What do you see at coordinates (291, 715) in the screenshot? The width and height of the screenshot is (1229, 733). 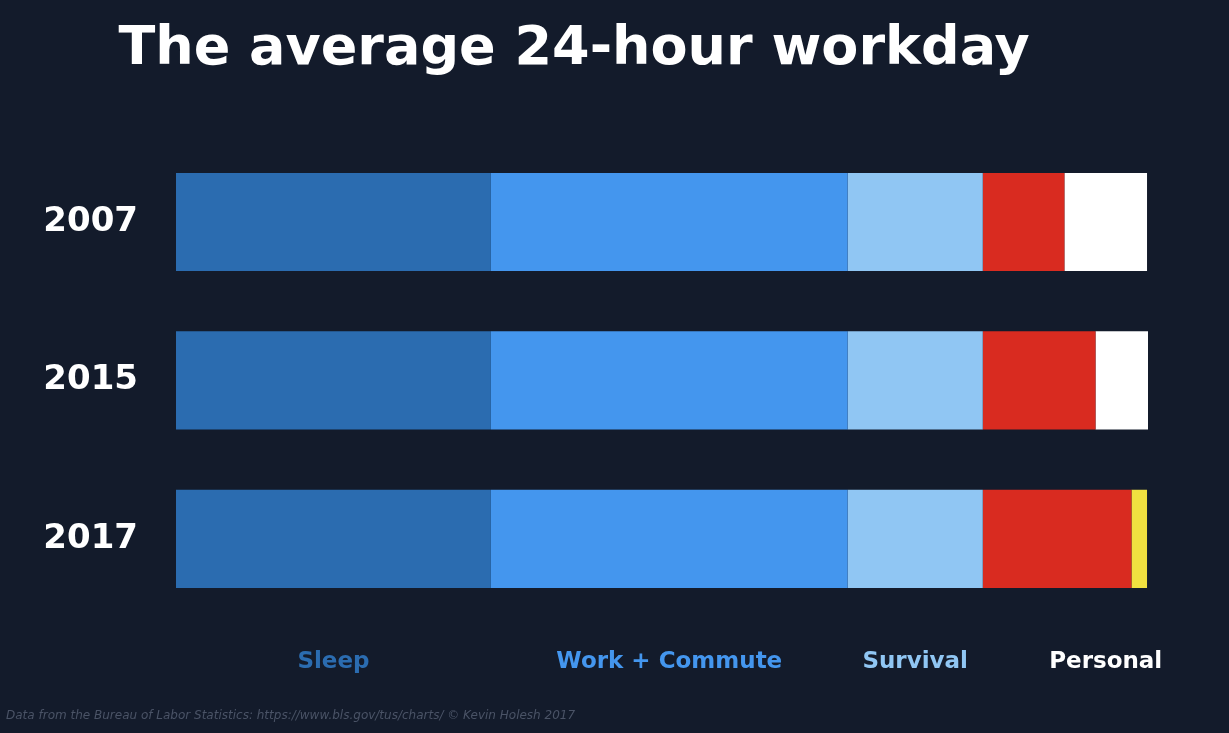 I see `text: Data from the Bureau of Labor Statistics: https://www.bls.gov/tus/charts/ © Kevin Holesh 2017` at bounding box center [291, 715].